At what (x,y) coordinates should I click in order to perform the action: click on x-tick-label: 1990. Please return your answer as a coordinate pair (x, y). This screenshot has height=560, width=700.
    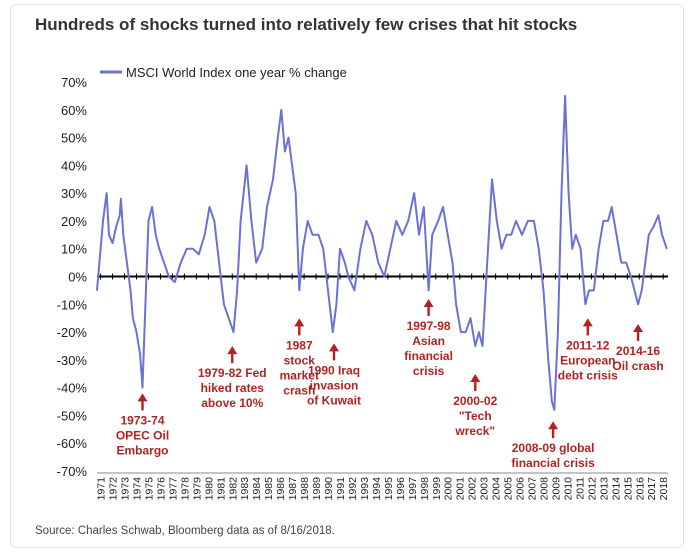
    Looking at the image, I should click on (329, 489).